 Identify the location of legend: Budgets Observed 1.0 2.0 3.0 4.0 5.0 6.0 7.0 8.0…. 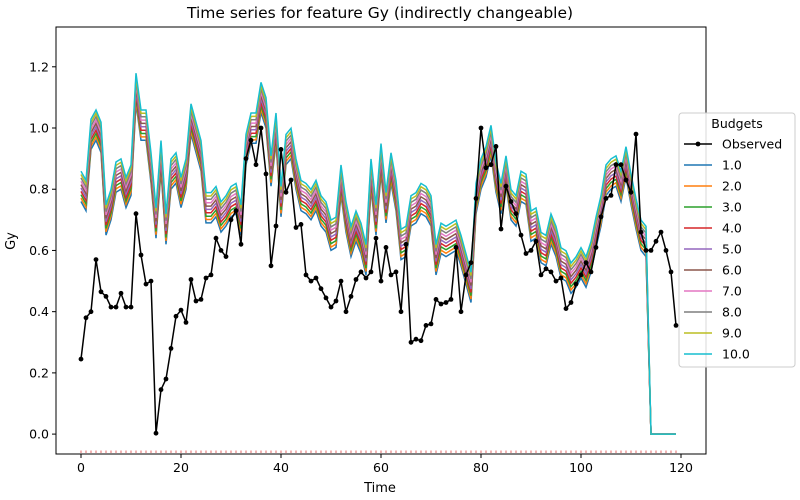
(737, 240).